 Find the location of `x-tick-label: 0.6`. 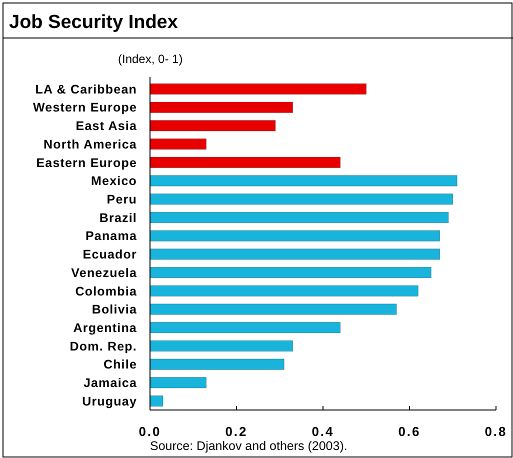

x-tick-label: 0.6 is located at coordinates (409, 431).